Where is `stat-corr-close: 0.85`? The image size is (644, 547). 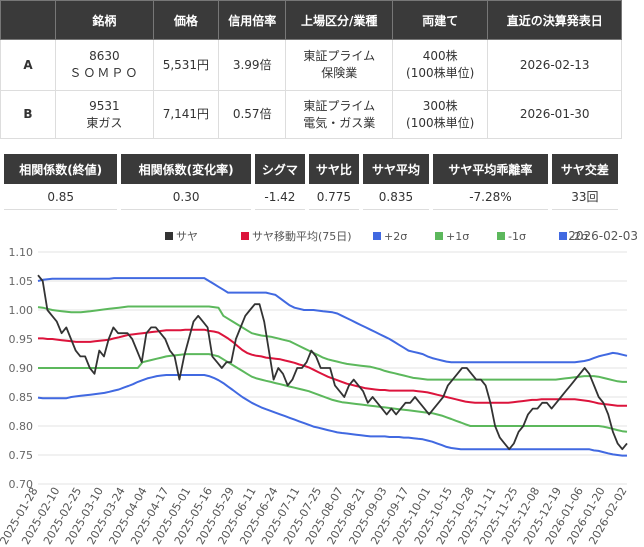 stat-corr-close: 0.85 is located at coordinates (61, 197).